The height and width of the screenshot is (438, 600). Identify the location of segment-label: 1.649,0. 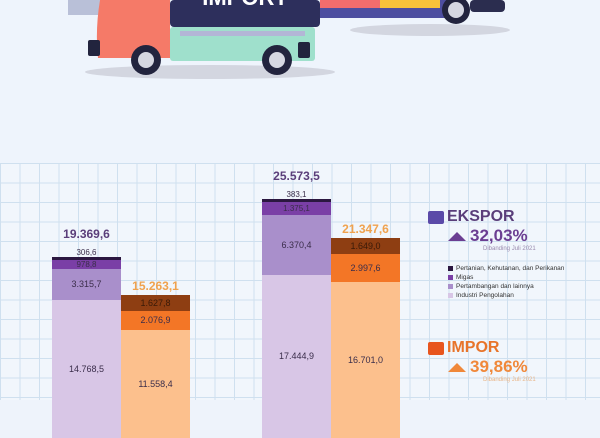
(365, 246).